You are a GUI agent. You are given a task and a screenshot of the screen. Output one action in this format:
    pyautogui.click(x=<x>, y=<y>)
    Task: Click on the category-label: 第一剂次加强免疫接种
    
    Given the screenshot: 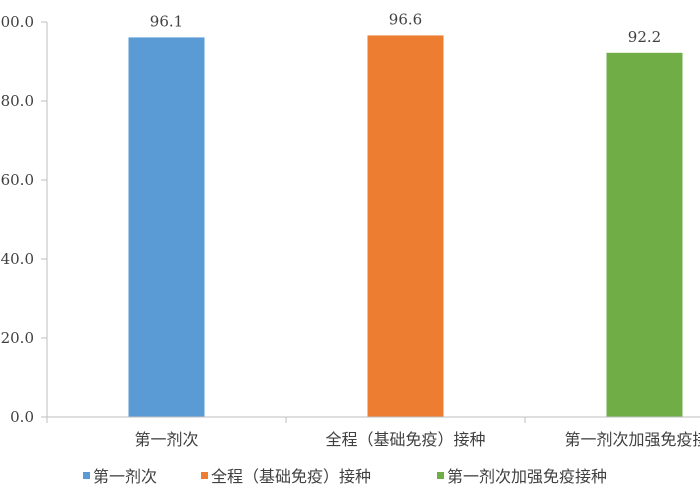 What is the action you would take?
    pyautogui.click(x=632, y=439)
    